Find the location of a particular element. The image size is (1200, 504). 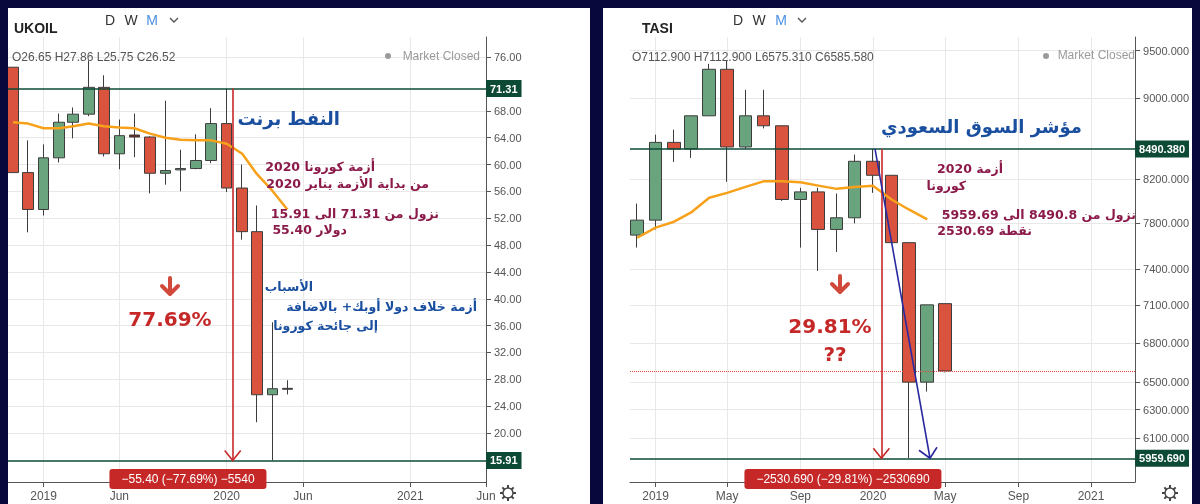

annotation: ?? is located at coordinates (835, 354).